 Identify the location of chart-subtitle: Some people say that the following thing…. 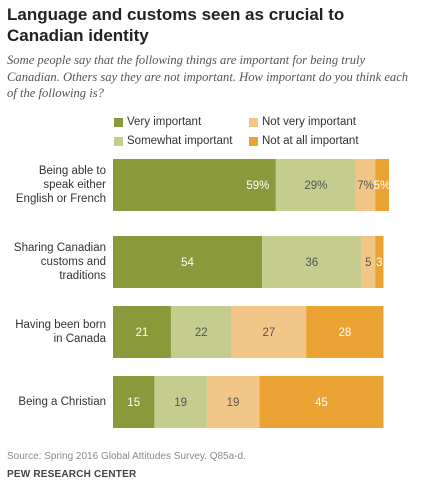
(208, 76).